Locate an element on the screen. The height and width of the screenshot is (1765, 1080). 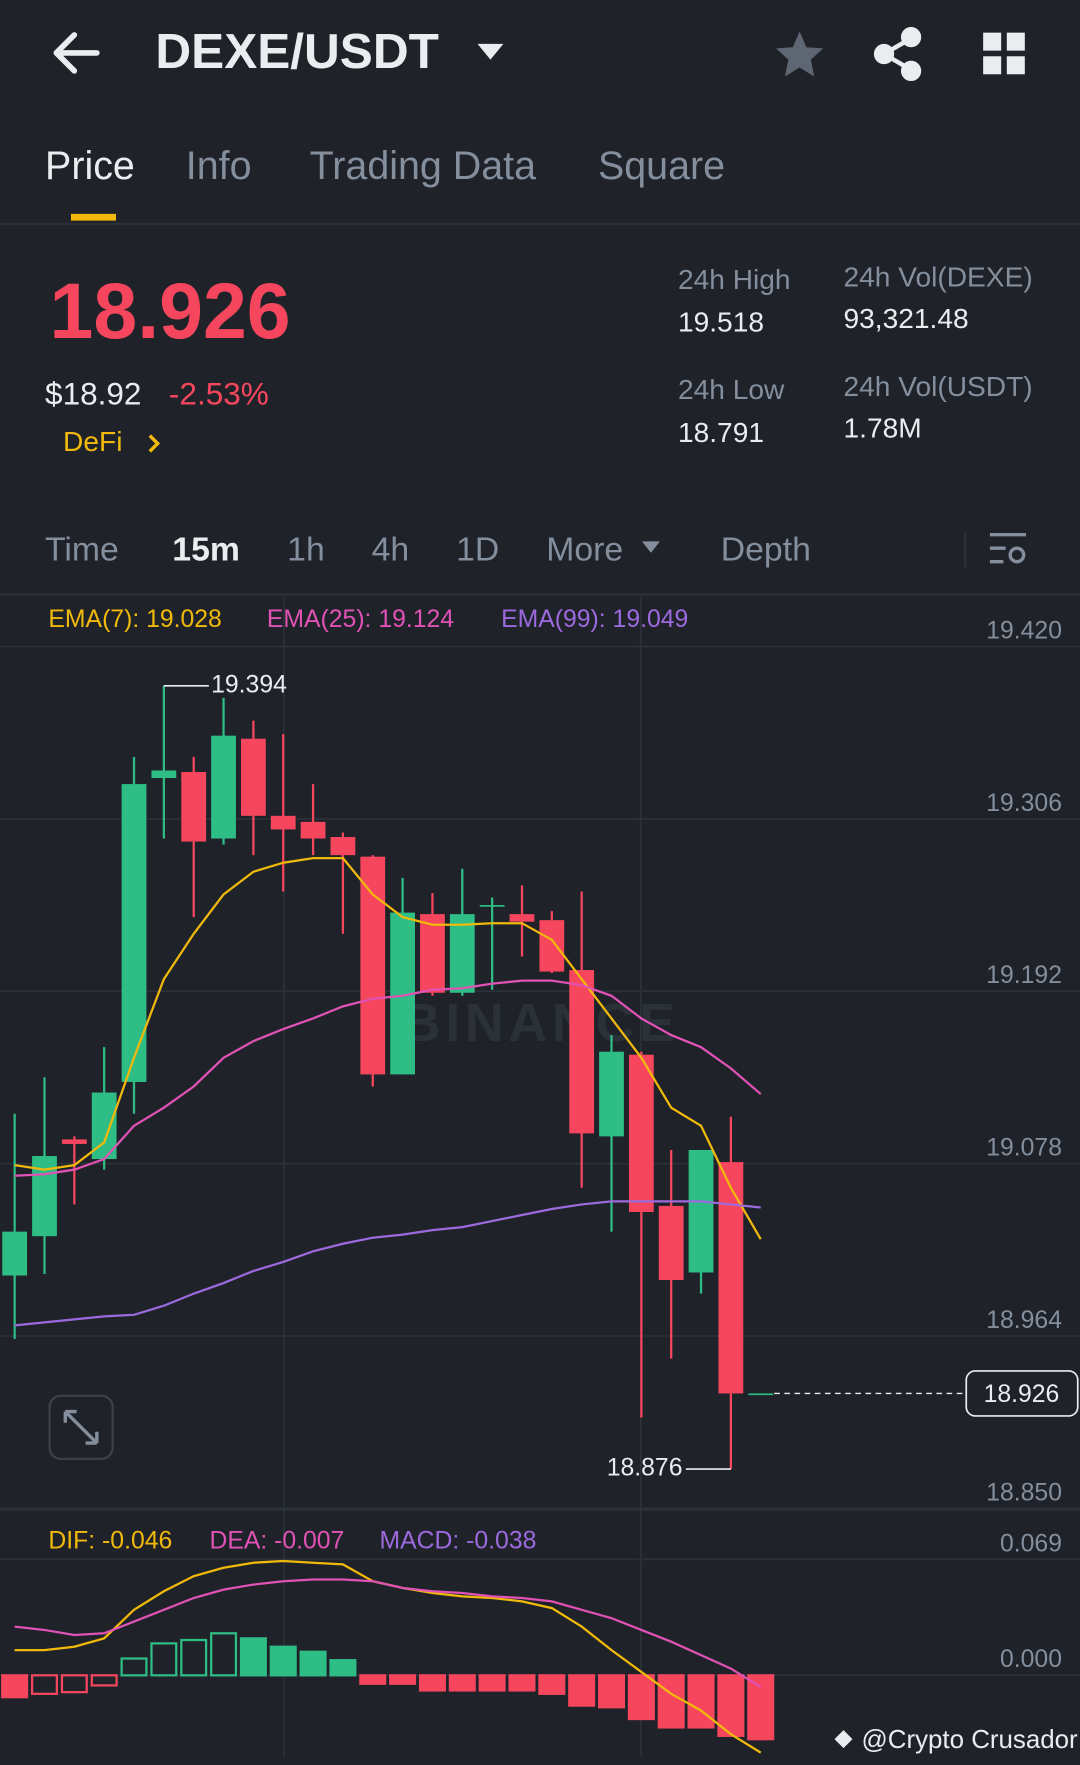
watermark: BINANCE is located at coordinates (541, 1023).